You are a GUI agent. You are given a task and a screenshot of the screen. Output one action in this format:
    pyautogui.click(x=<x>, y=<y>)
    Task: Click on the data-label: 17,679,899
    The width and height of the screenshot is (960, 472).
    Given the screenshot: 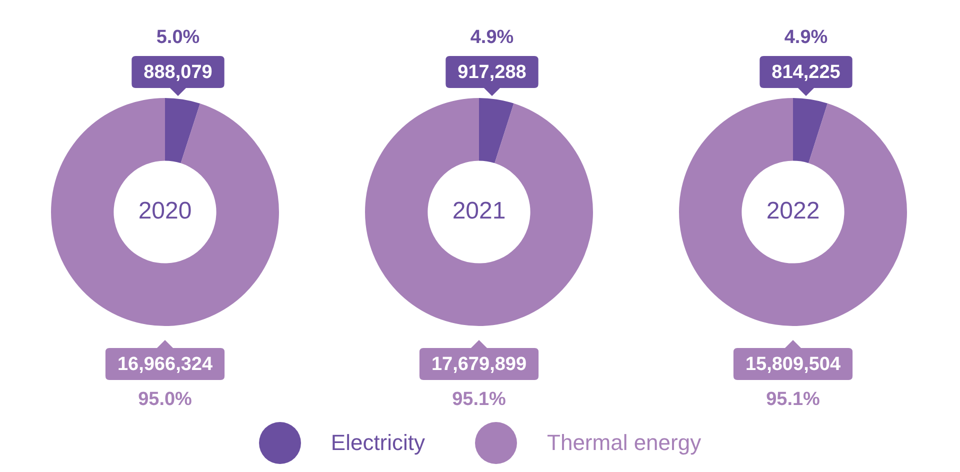 What is the action you would take?
    pyautogui.click(x=479, y=365)
    